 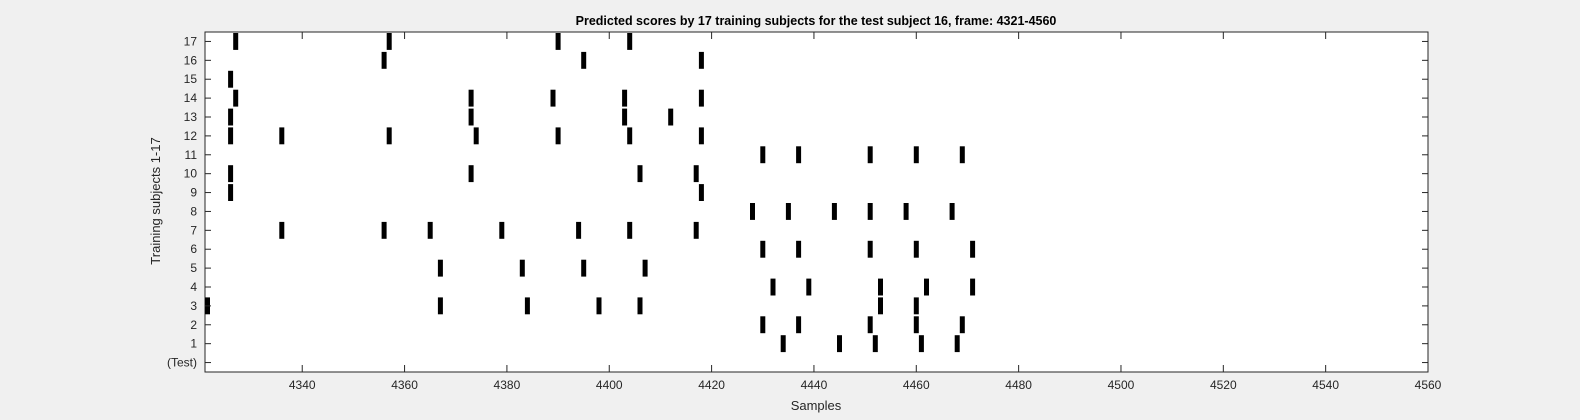 What do you see at coordinates (193, 325) in the screenshot?
I see `y-tick-label: 2` at bounding box center [193, 325].